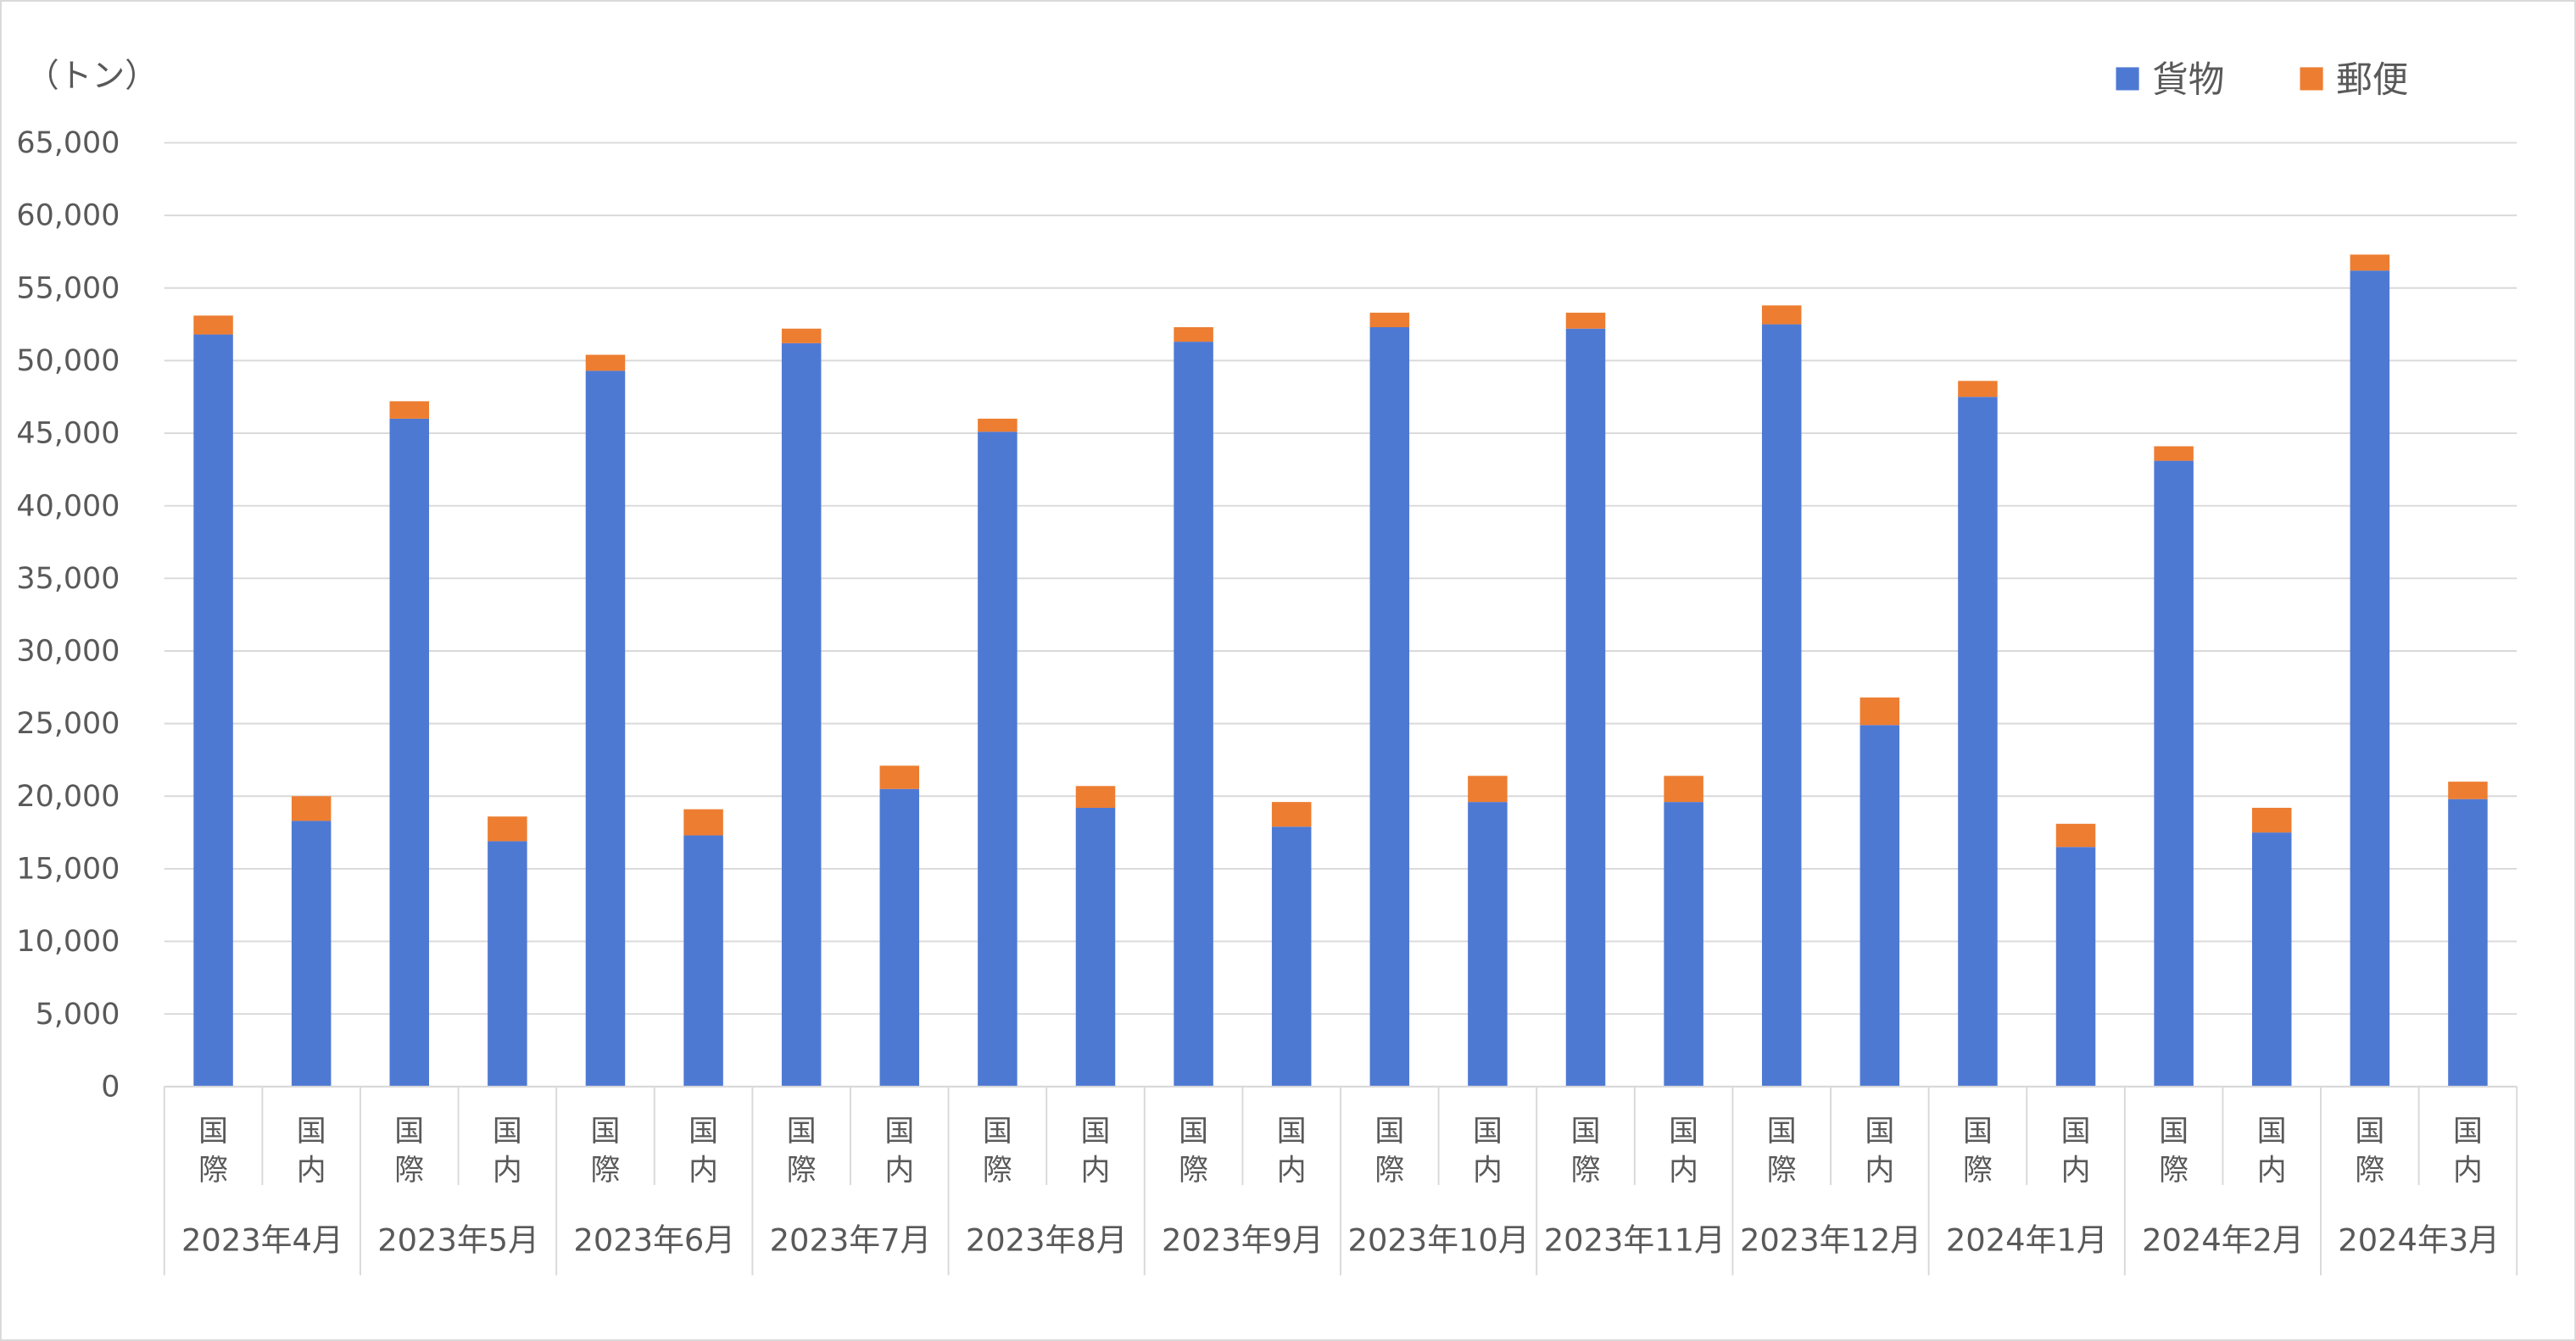 The image size is (2576, 1341). I want to click on legend-label-cargo: 貨物, so click(2188, 79).